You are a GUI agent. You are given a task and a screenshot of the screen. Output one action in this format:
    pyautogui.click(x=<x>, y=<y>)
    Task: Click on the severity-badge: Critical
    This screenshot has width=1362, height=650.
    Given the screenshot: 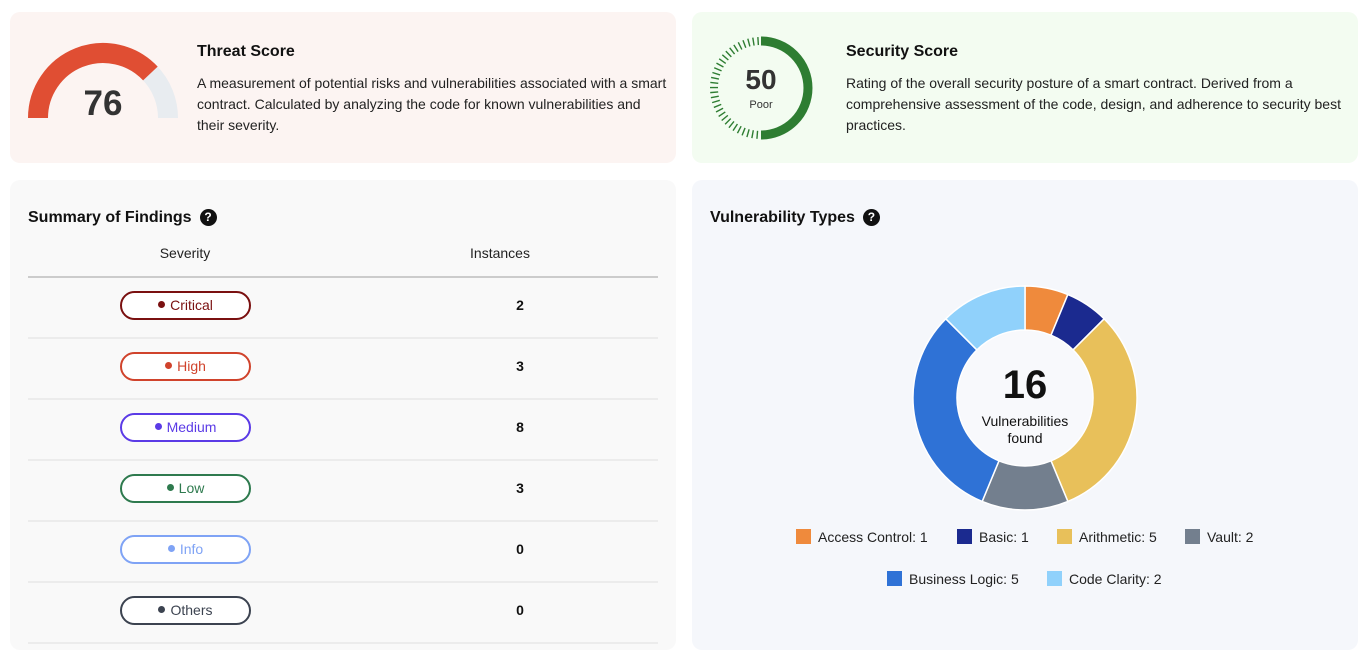 What is the action you would take?
    pyautogui.click(x=185, y=305)
    